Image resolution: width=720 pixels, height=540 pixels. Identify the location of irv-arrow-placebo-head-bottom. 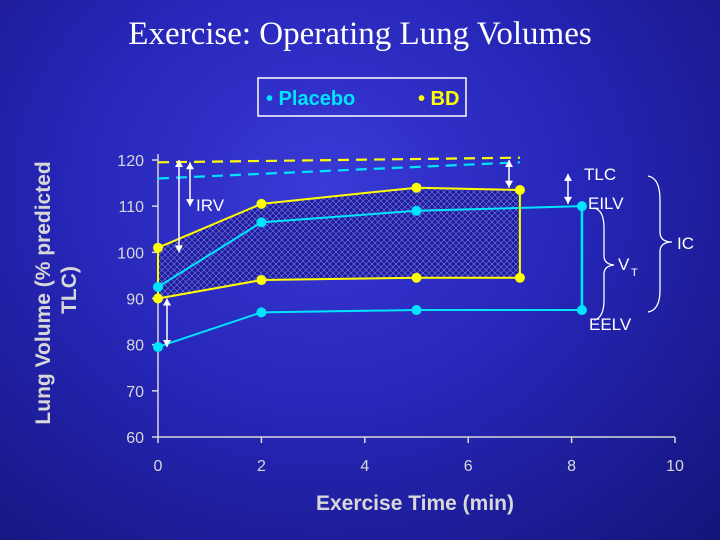
(190, 203).